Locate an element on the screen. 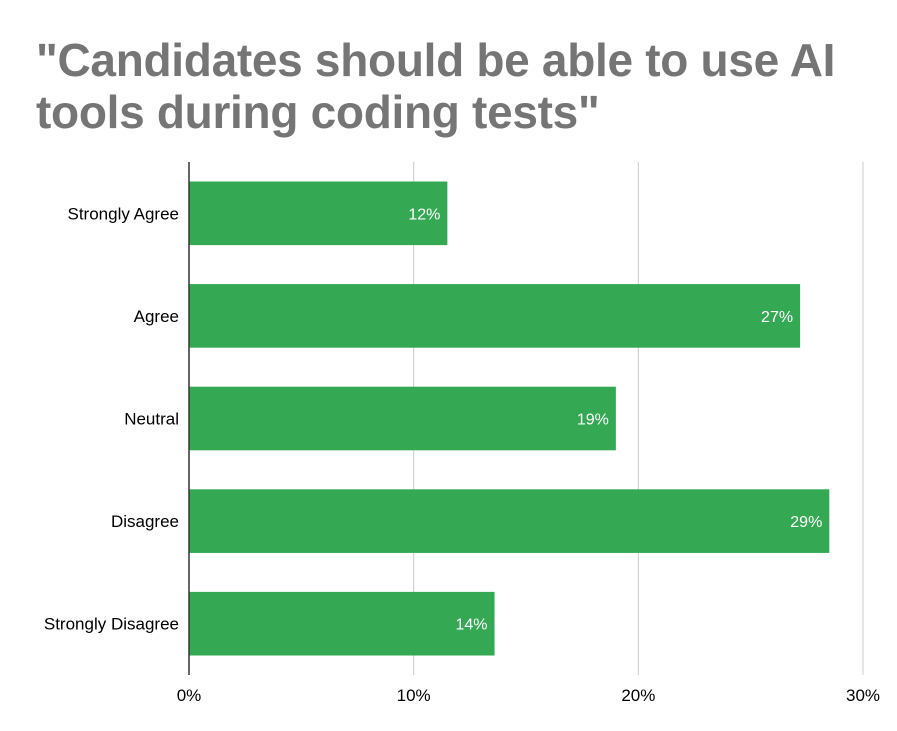 This screenshot has height=731, width=897. category-label: Strongly Disagree is located at coordinates (111, 624).